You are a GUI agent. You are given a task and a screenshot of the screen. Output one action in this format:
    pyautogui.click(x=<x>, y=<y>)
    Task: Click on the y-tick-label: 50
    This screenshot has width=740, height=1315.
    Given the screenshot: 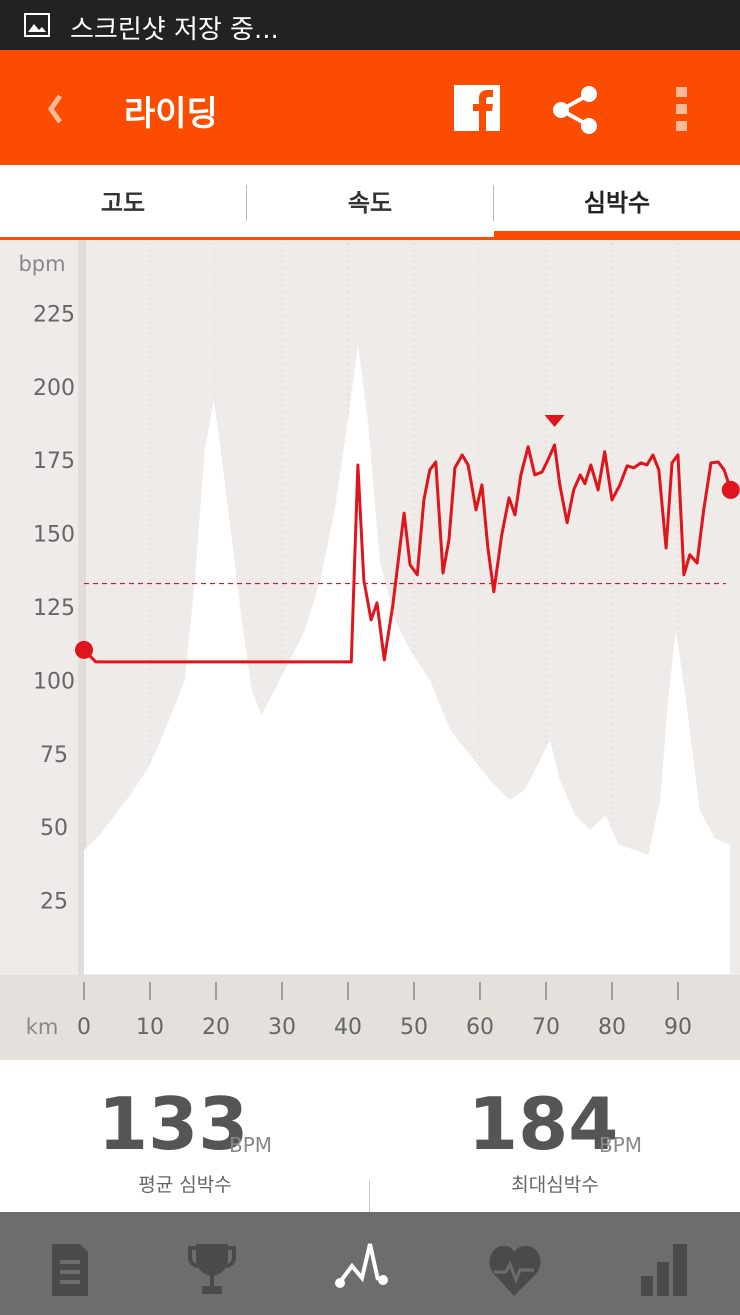 What is the action you would take?
    pyautogui.click(x=54, y=828)
    